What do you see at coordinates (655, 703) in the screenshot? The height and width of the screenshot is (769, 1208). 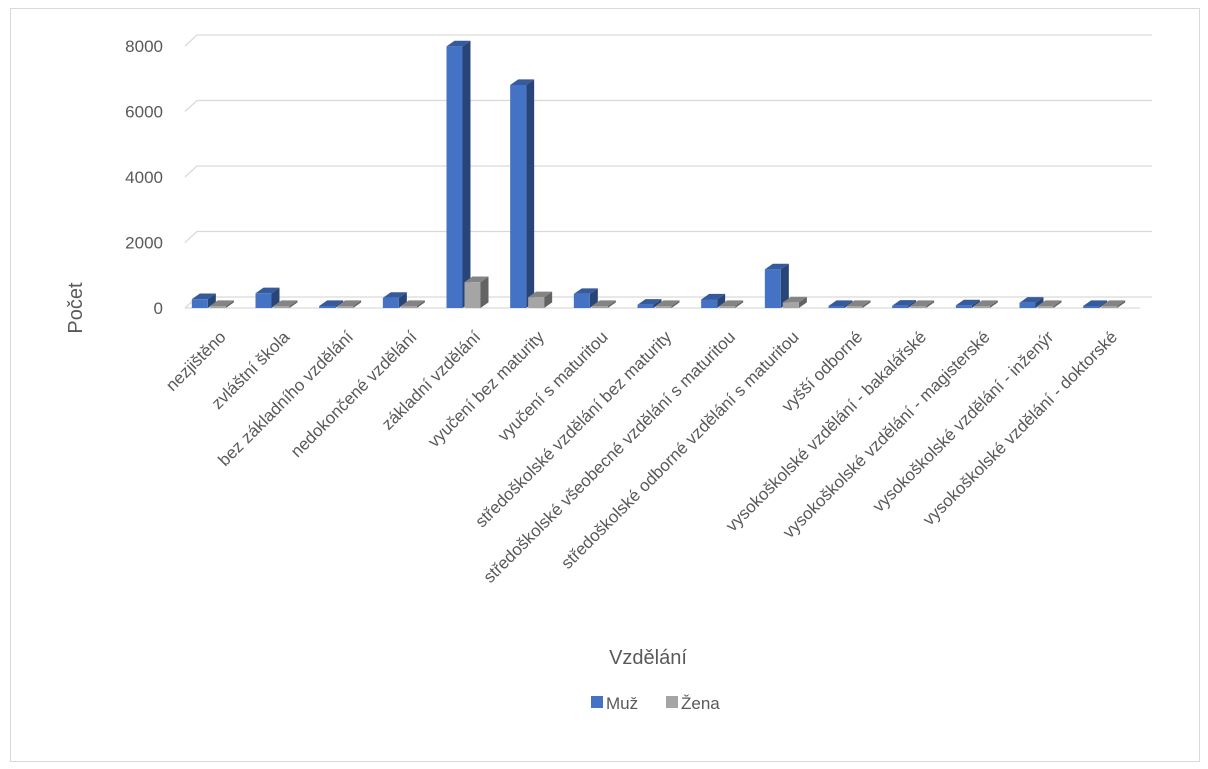 I see `legend: Muž Žena` at bounding box center [655, 703].